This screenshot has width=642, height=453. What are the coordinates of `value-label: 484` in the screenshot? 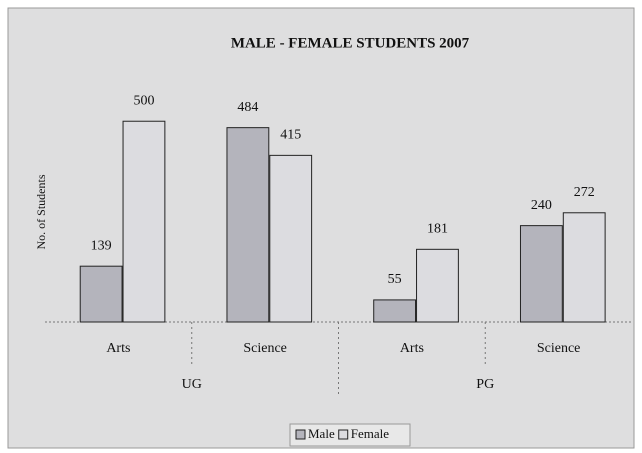 It's located at (247, 107).